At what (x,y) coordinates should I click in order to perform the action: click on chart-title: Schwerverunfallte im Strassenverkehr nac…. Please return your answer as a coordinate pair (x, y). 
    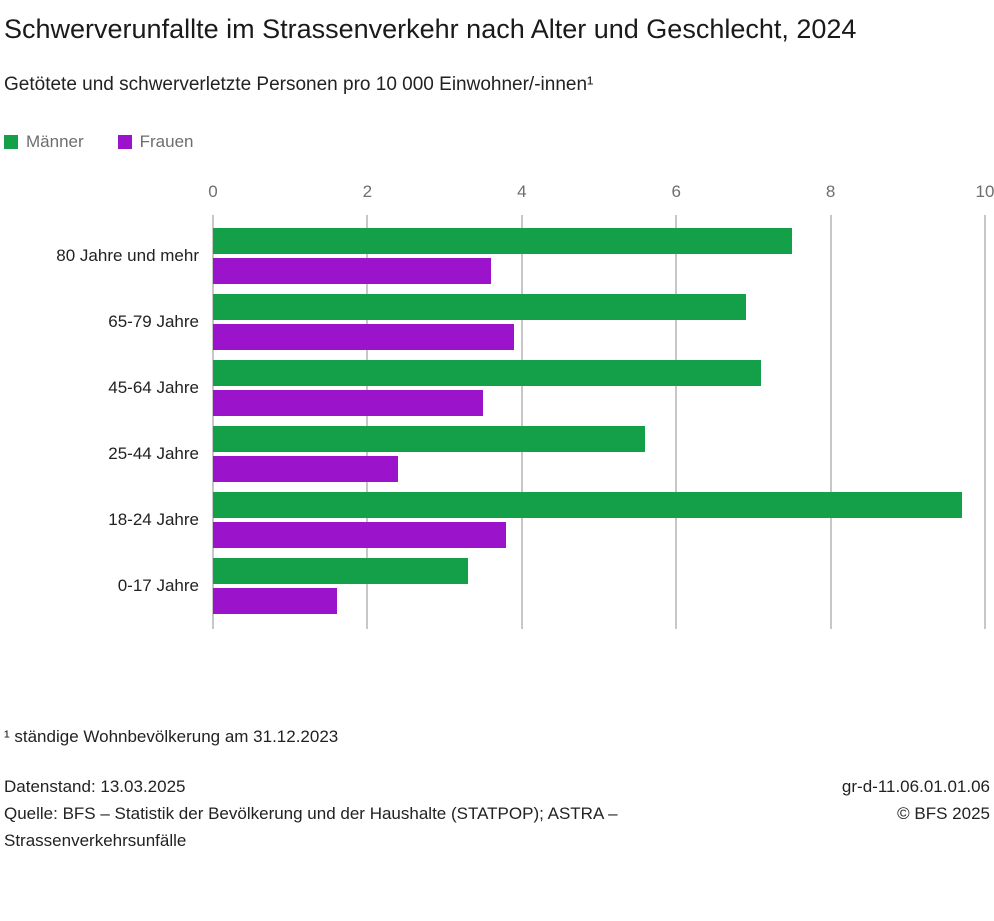
    Looking at the image, I should click on (430, 29).